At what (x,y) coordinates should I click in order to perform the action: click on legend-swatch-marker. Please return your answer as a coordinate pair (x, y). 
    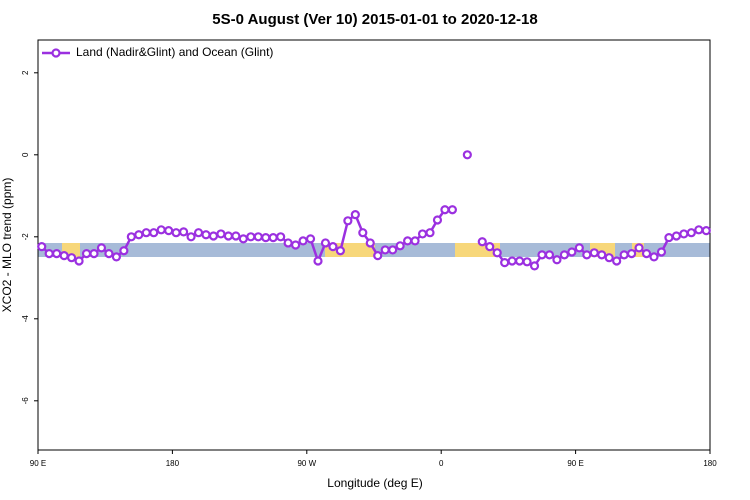
    Looking at the image, I should click on (56, 53).